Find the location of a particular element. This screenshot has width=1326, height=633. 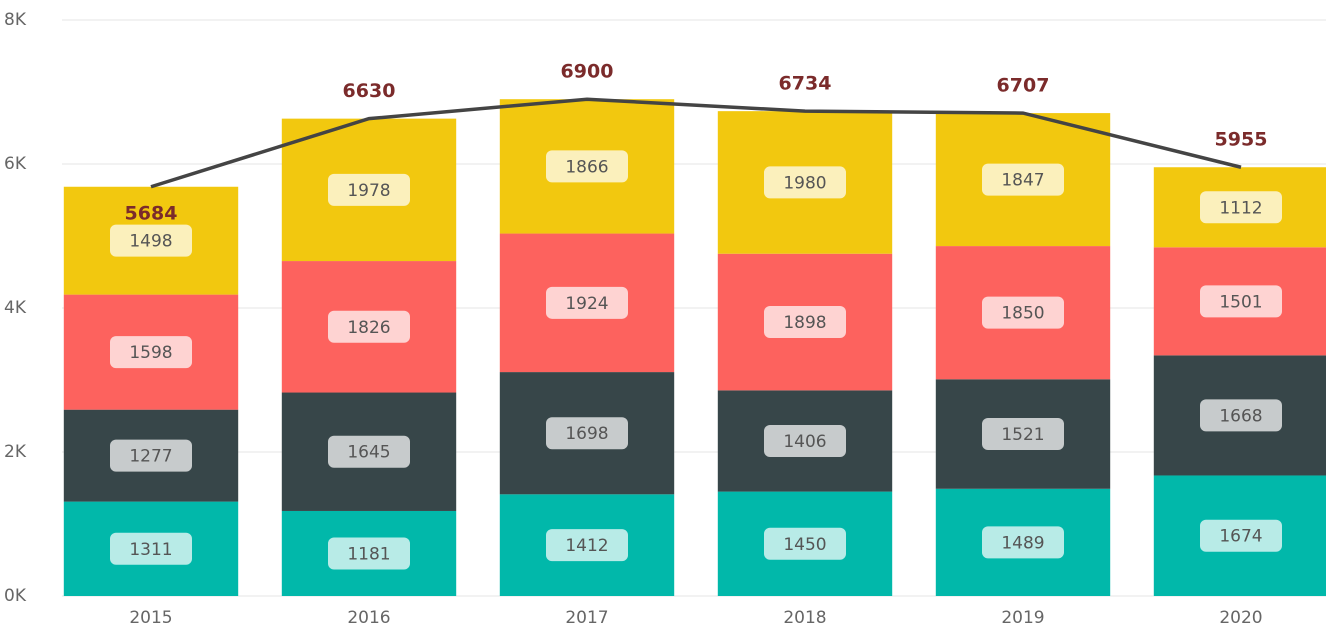

data-label: 1521 is located at coordinates (1022, 435).